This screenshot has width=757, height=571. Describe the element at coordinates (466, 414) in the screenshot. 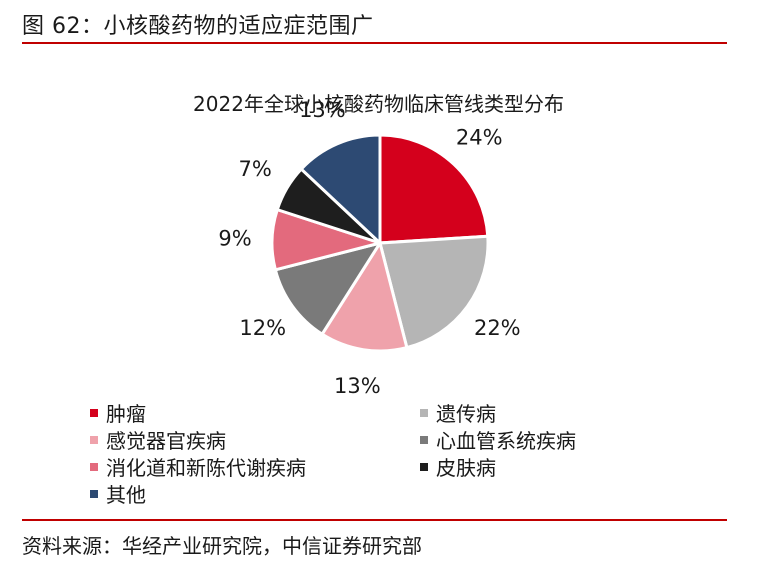

I see `legend-label-1: 遗传病` at that location.